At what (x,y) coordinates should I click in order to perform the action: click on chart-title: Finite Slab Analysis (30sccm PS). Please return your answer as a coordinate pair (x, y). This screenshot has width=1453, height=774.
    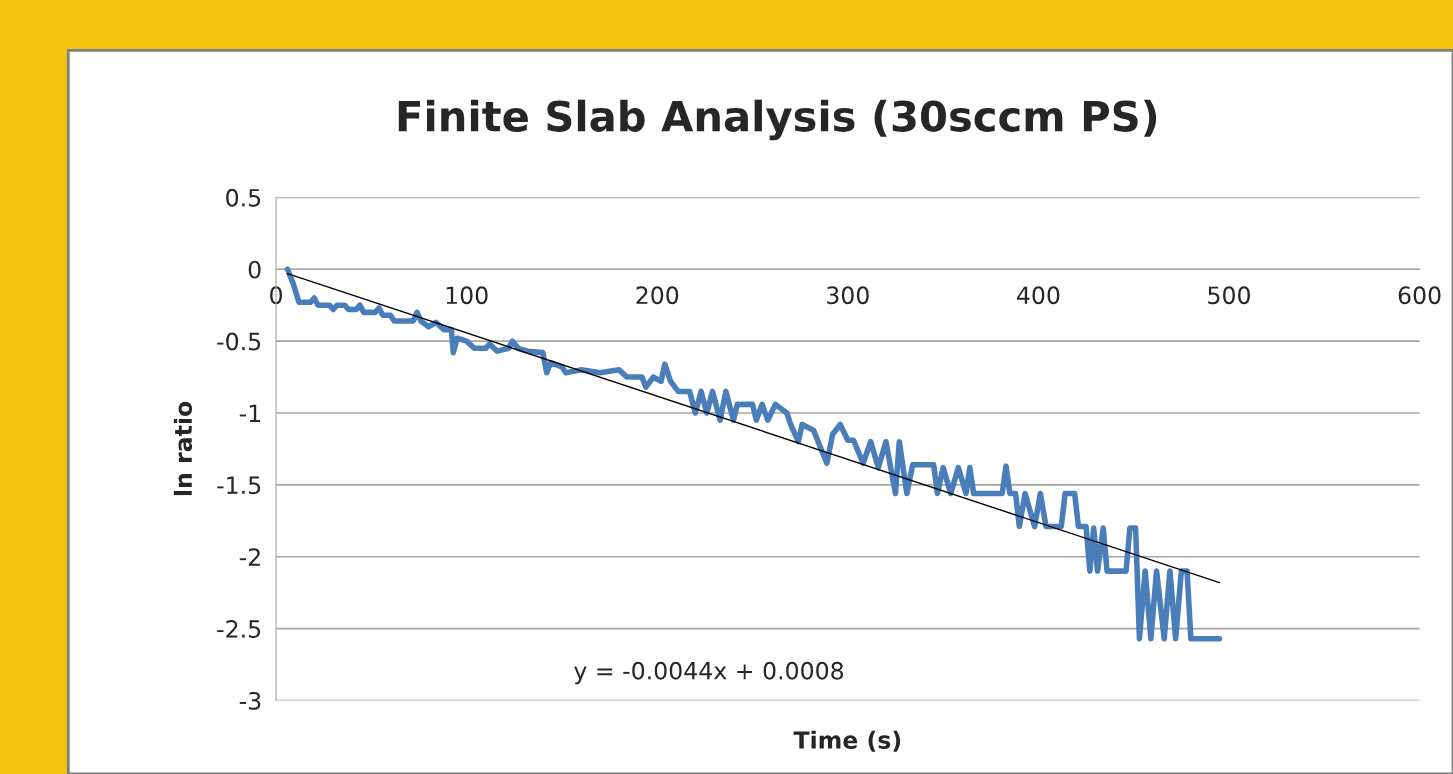
    Looking at the image, I should click on (777, 120).